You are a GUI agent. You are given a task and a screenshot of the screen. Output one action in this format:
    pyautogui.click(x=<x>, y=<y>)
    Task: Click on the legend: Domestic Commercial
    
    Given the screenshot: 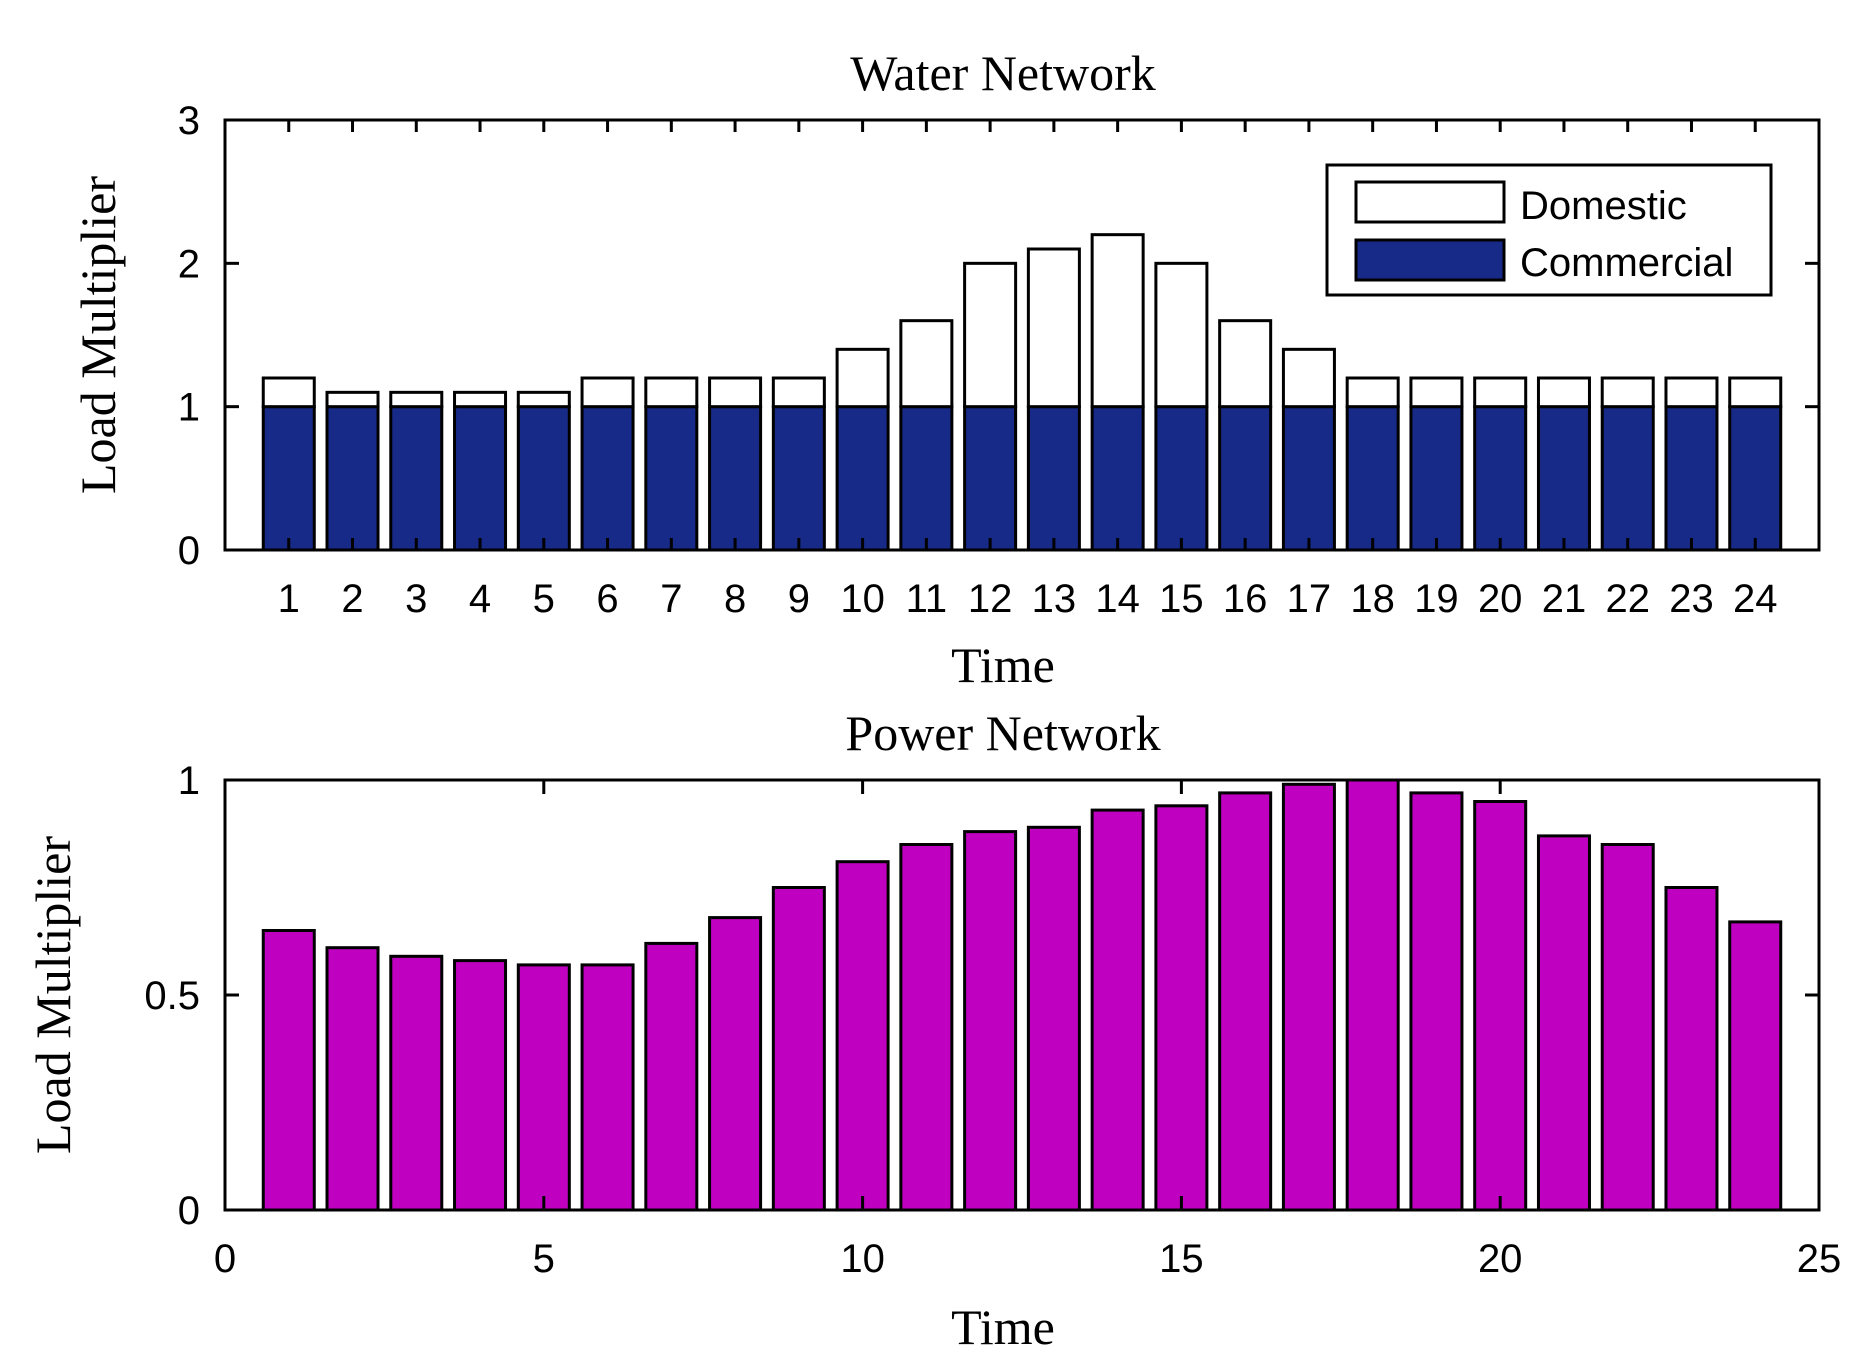 What is the action you would take?
    pyautogui.click(x=1549, y=230)
    